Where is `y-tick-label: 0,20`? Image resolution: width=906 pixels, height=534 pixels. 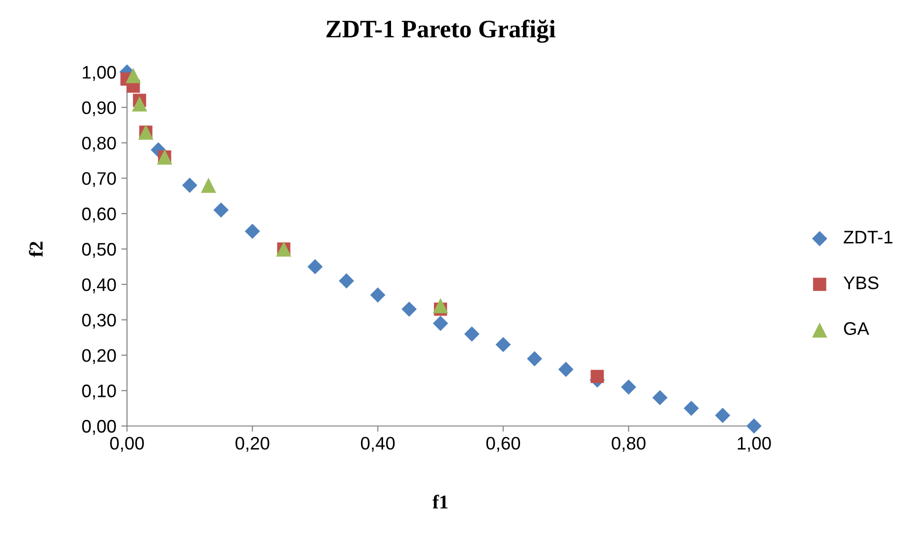 y-tick-label: 0,20 is located at coordinates (99, 356).